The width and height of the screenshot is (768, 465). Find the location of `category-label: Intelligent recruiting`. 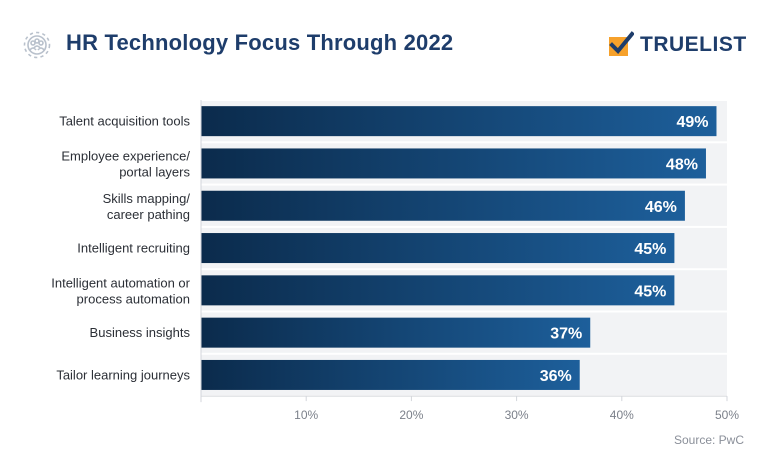

category-label: Intelligent recruiting is located at coordinates (133, 248).